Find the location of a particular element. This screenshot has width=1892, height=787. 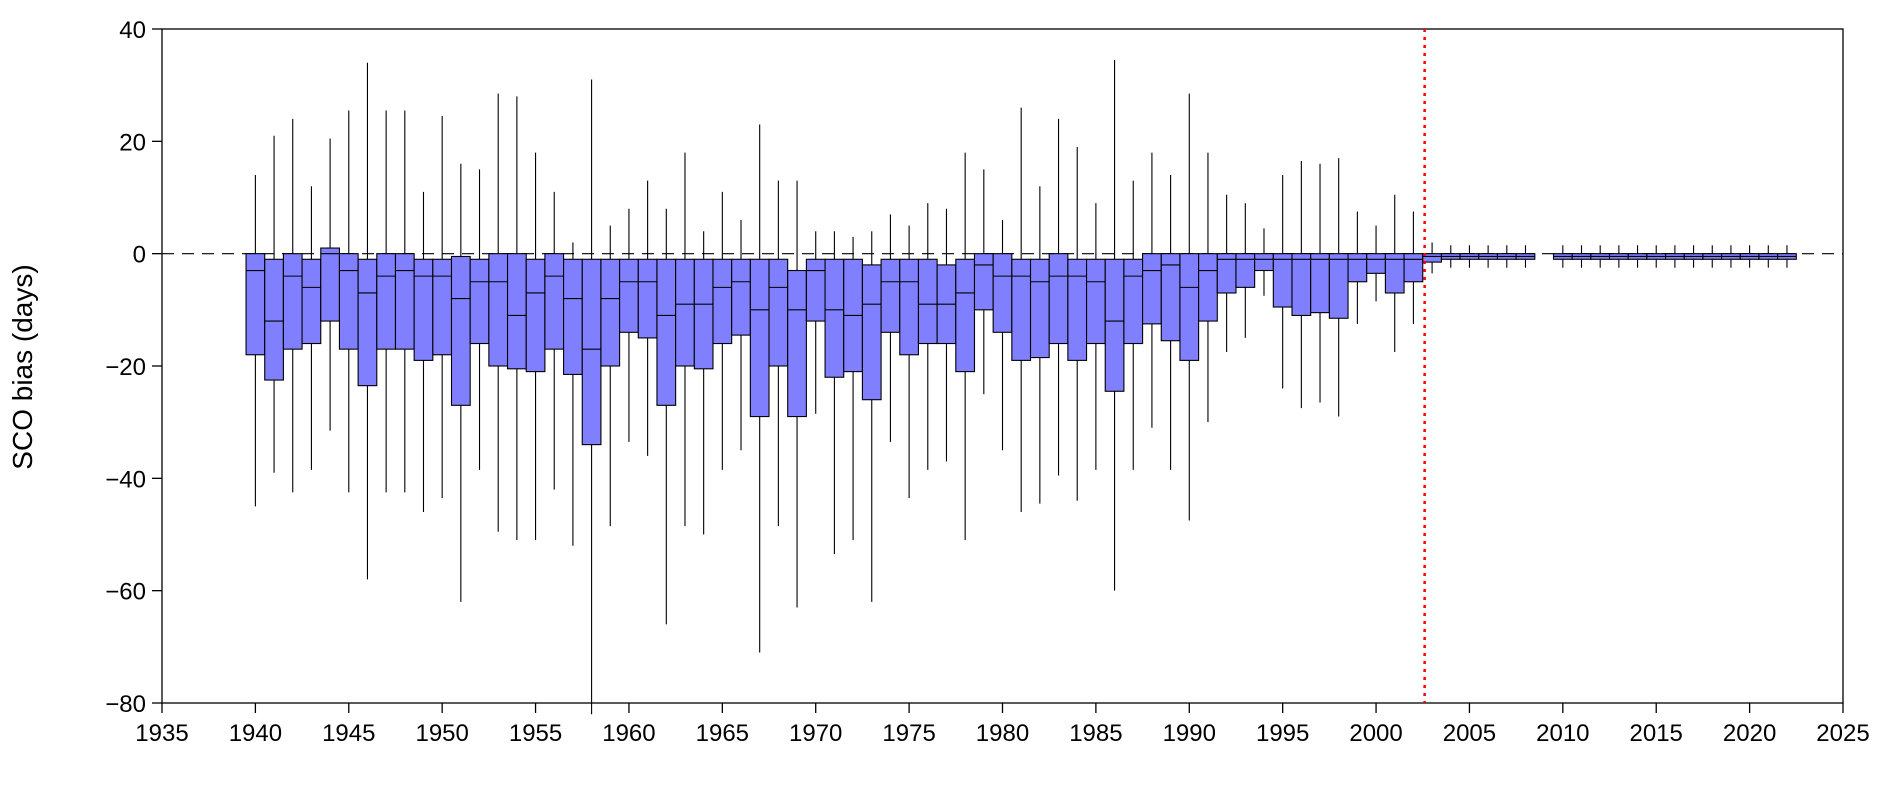

x-tick-label: 1990 is located at coordinates (1189, 733).